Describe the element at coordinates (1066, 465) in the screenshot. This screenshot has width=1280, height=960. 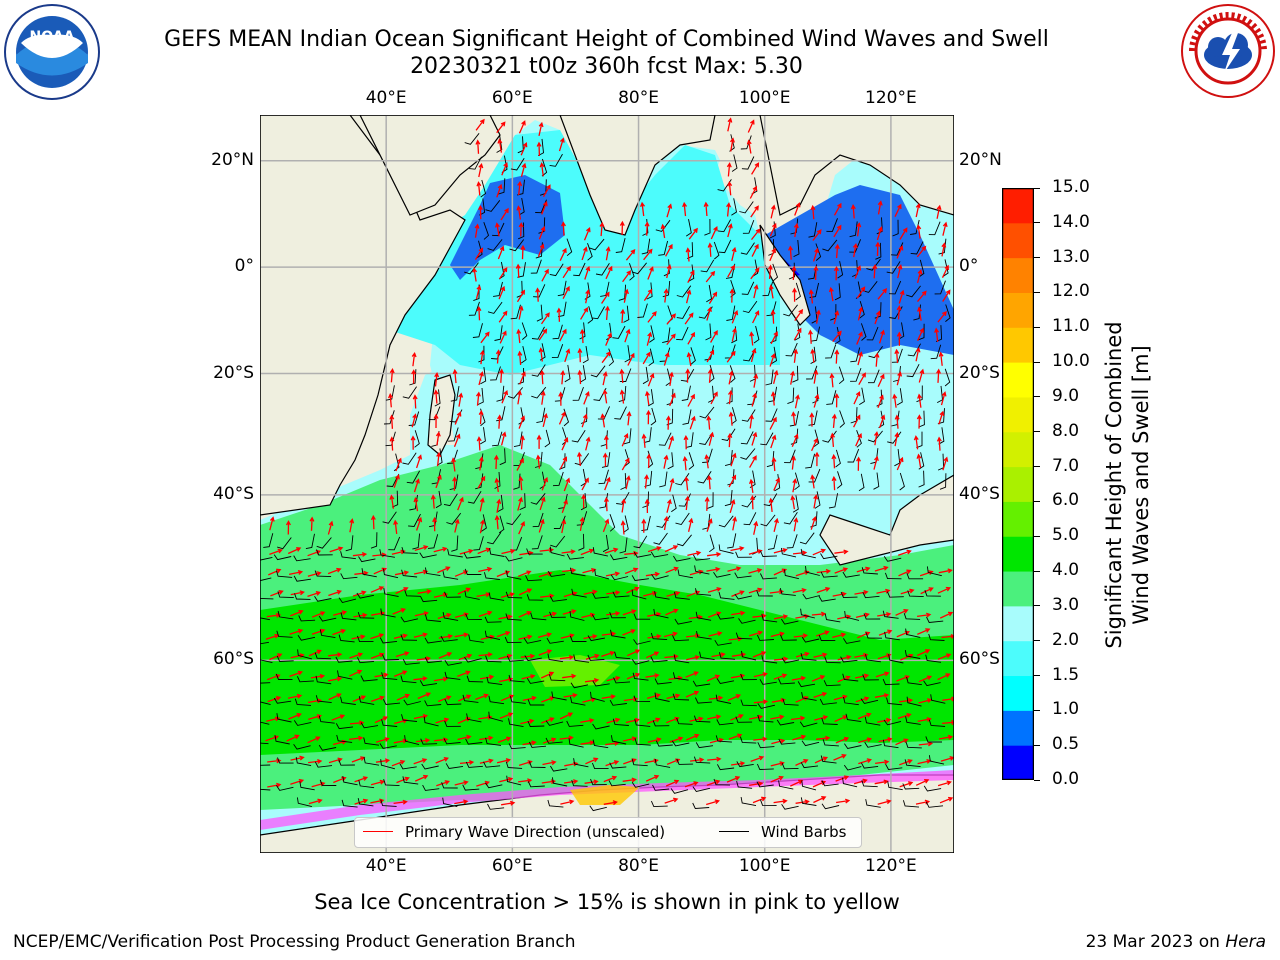
I see `colorbar-tick-label: 7.0` at that location.